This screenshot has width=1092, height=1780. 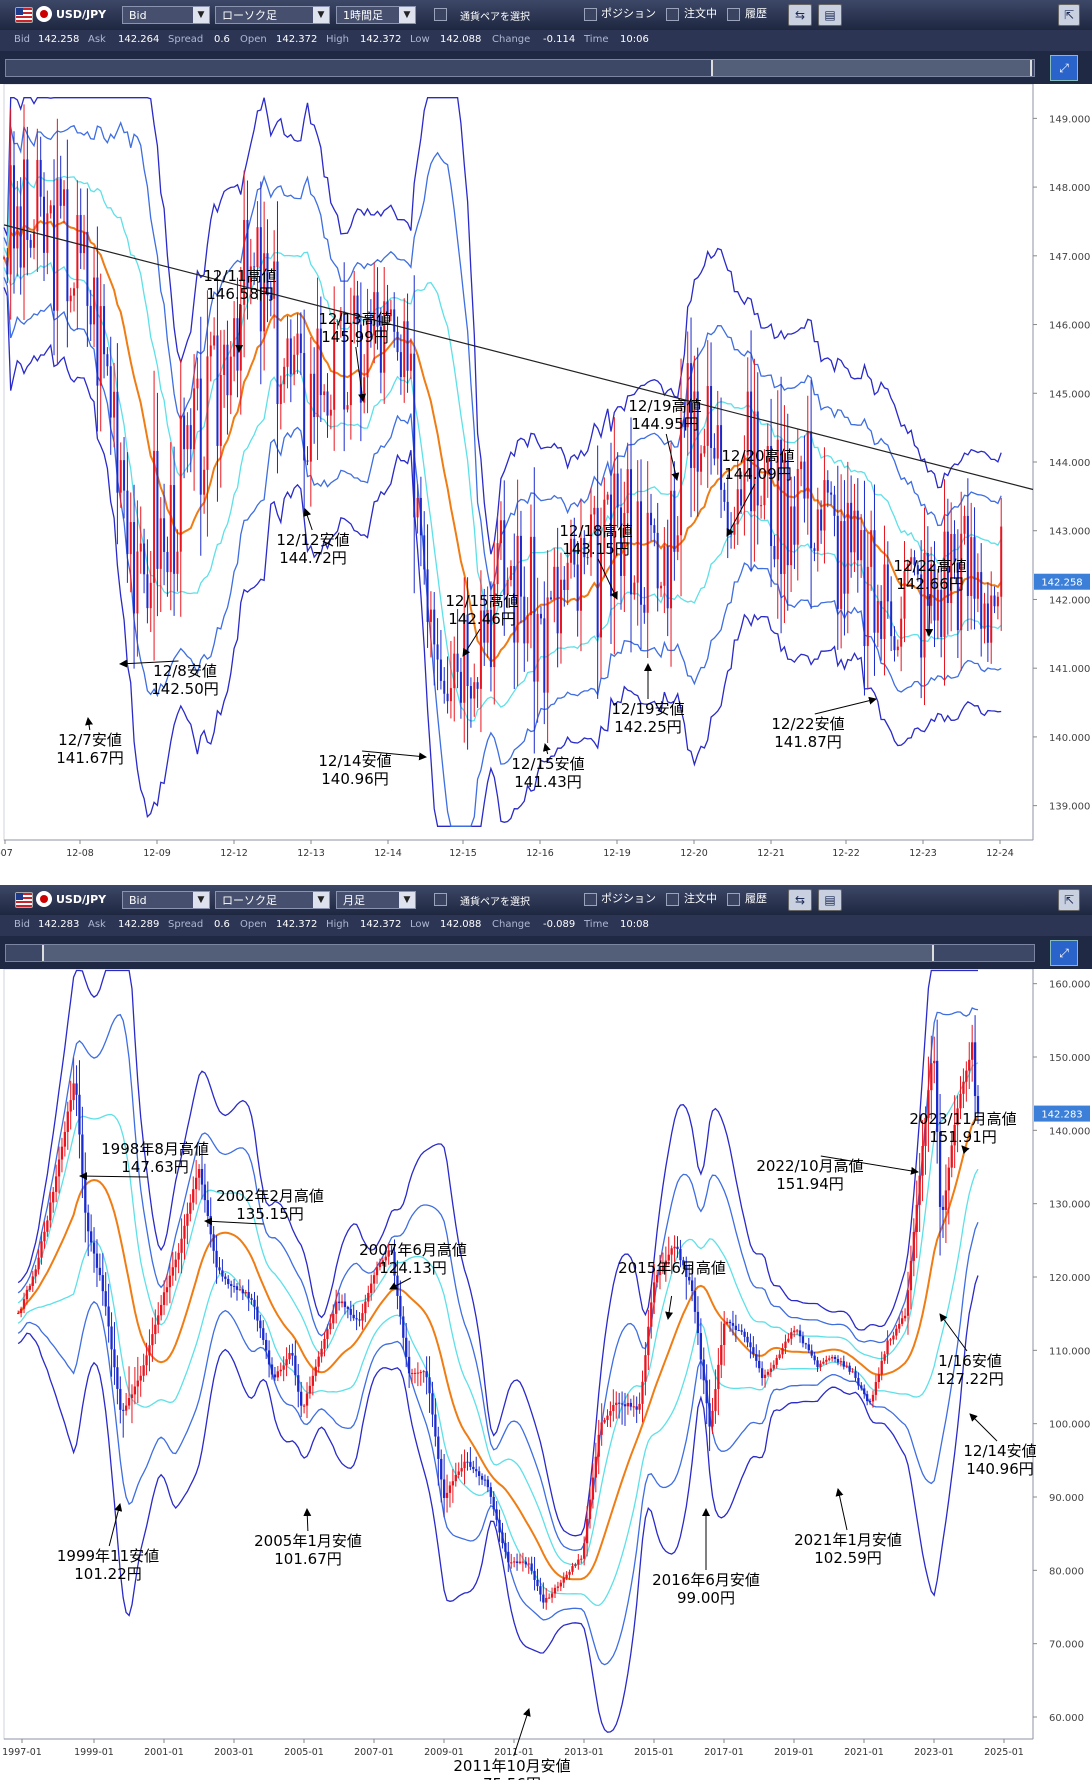 I want to click on time-value: 10:06, so click(x=634, y=39).